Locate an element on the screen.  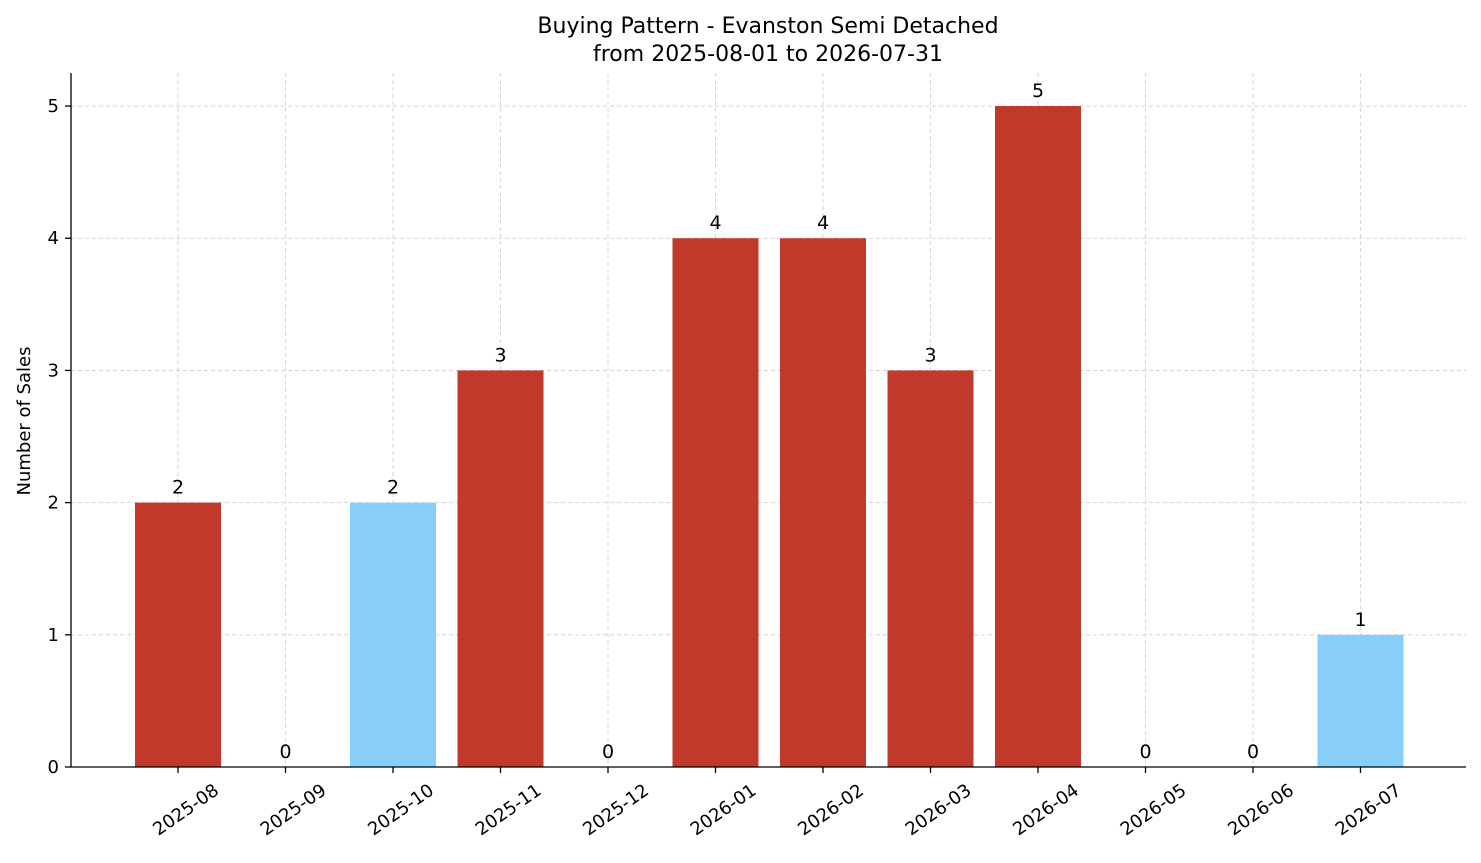
y-ticks: 0 1 2 3 4 5 is located at coordinates (59, 437).